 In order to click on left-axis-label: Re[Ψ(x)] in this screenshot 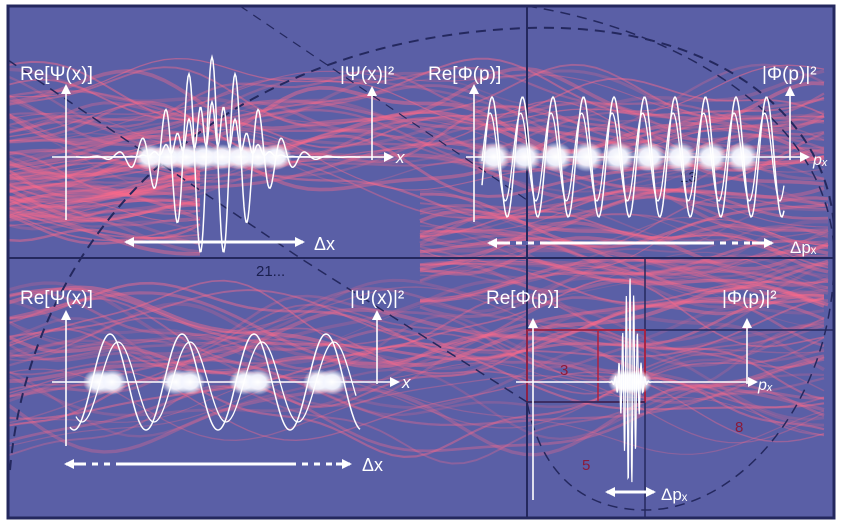, I will do `click(56, 74)`.